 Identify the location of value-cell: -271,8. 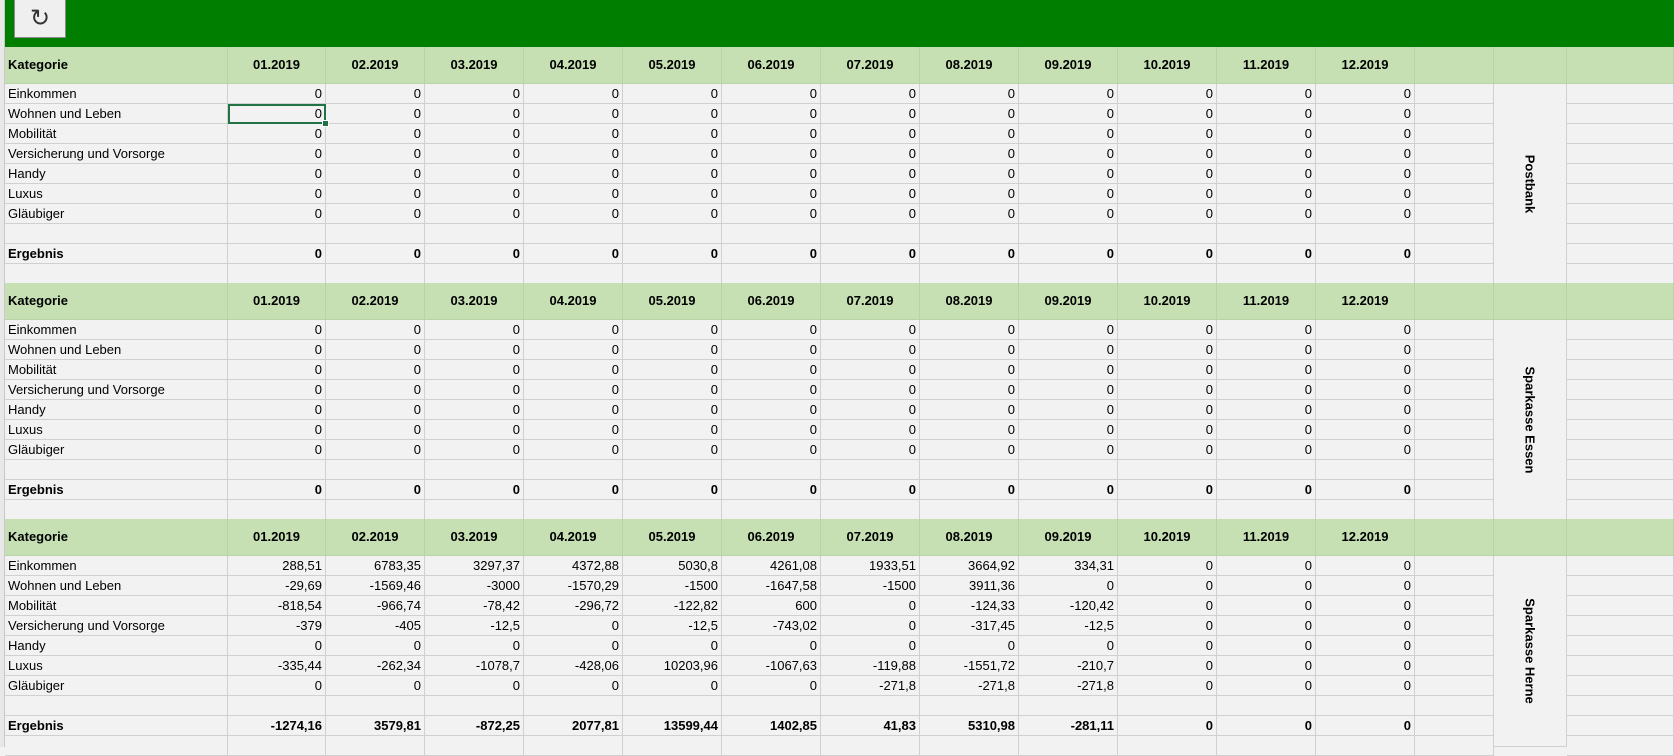
(969, 686).